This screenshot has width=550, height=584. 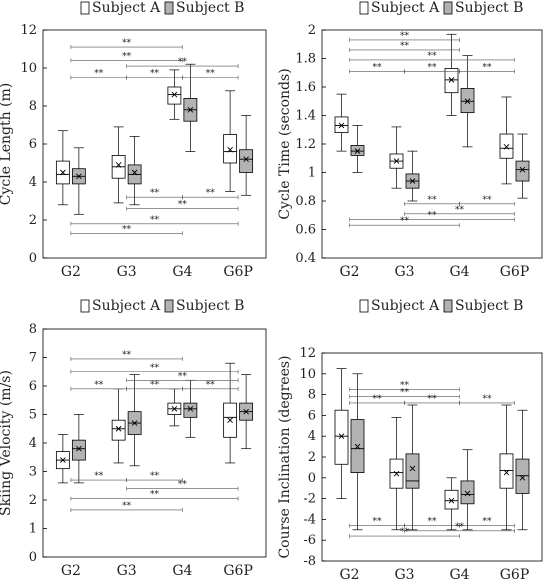 I want to click on y-tick-label: 3, so click(x=33, y=472).